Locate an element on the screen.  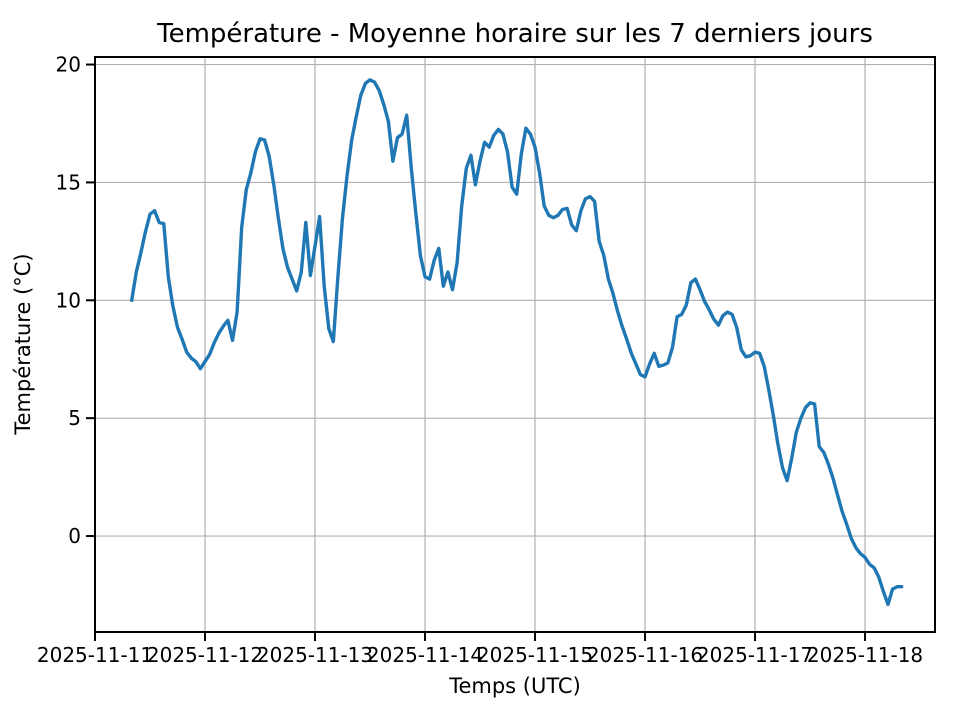
x-tick-label: 2025-11-11 is located at coordinates (95, 655).